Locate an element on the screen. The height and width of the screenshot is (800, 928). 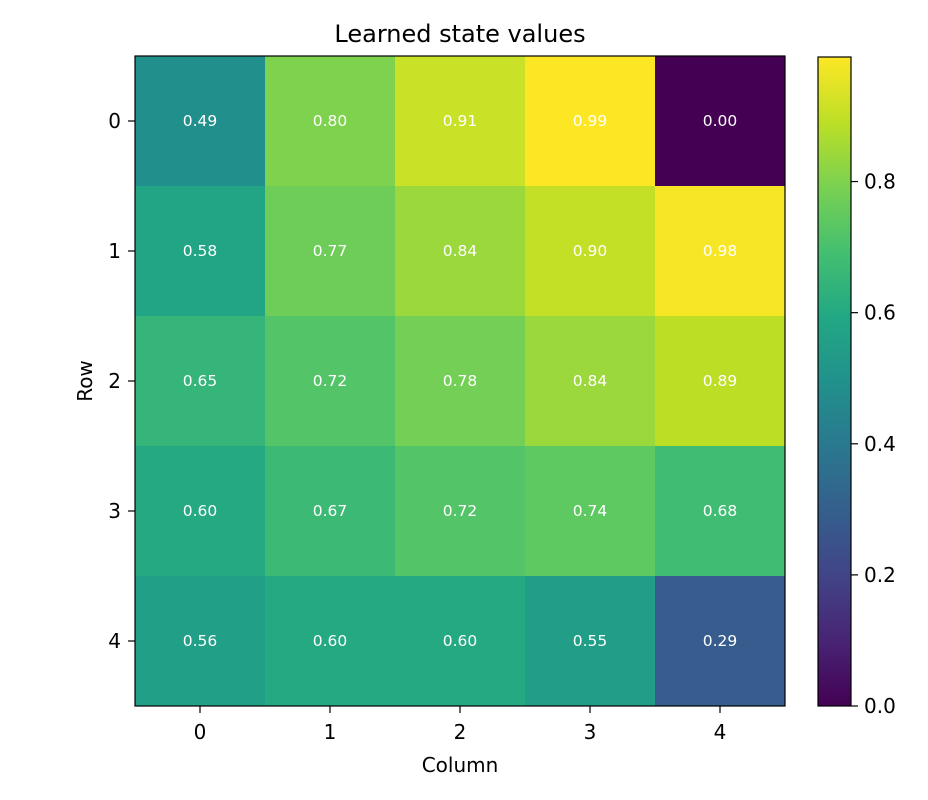
y-axis-ticks: 0 1 2 3 4 is located at coordinates (121, 381).